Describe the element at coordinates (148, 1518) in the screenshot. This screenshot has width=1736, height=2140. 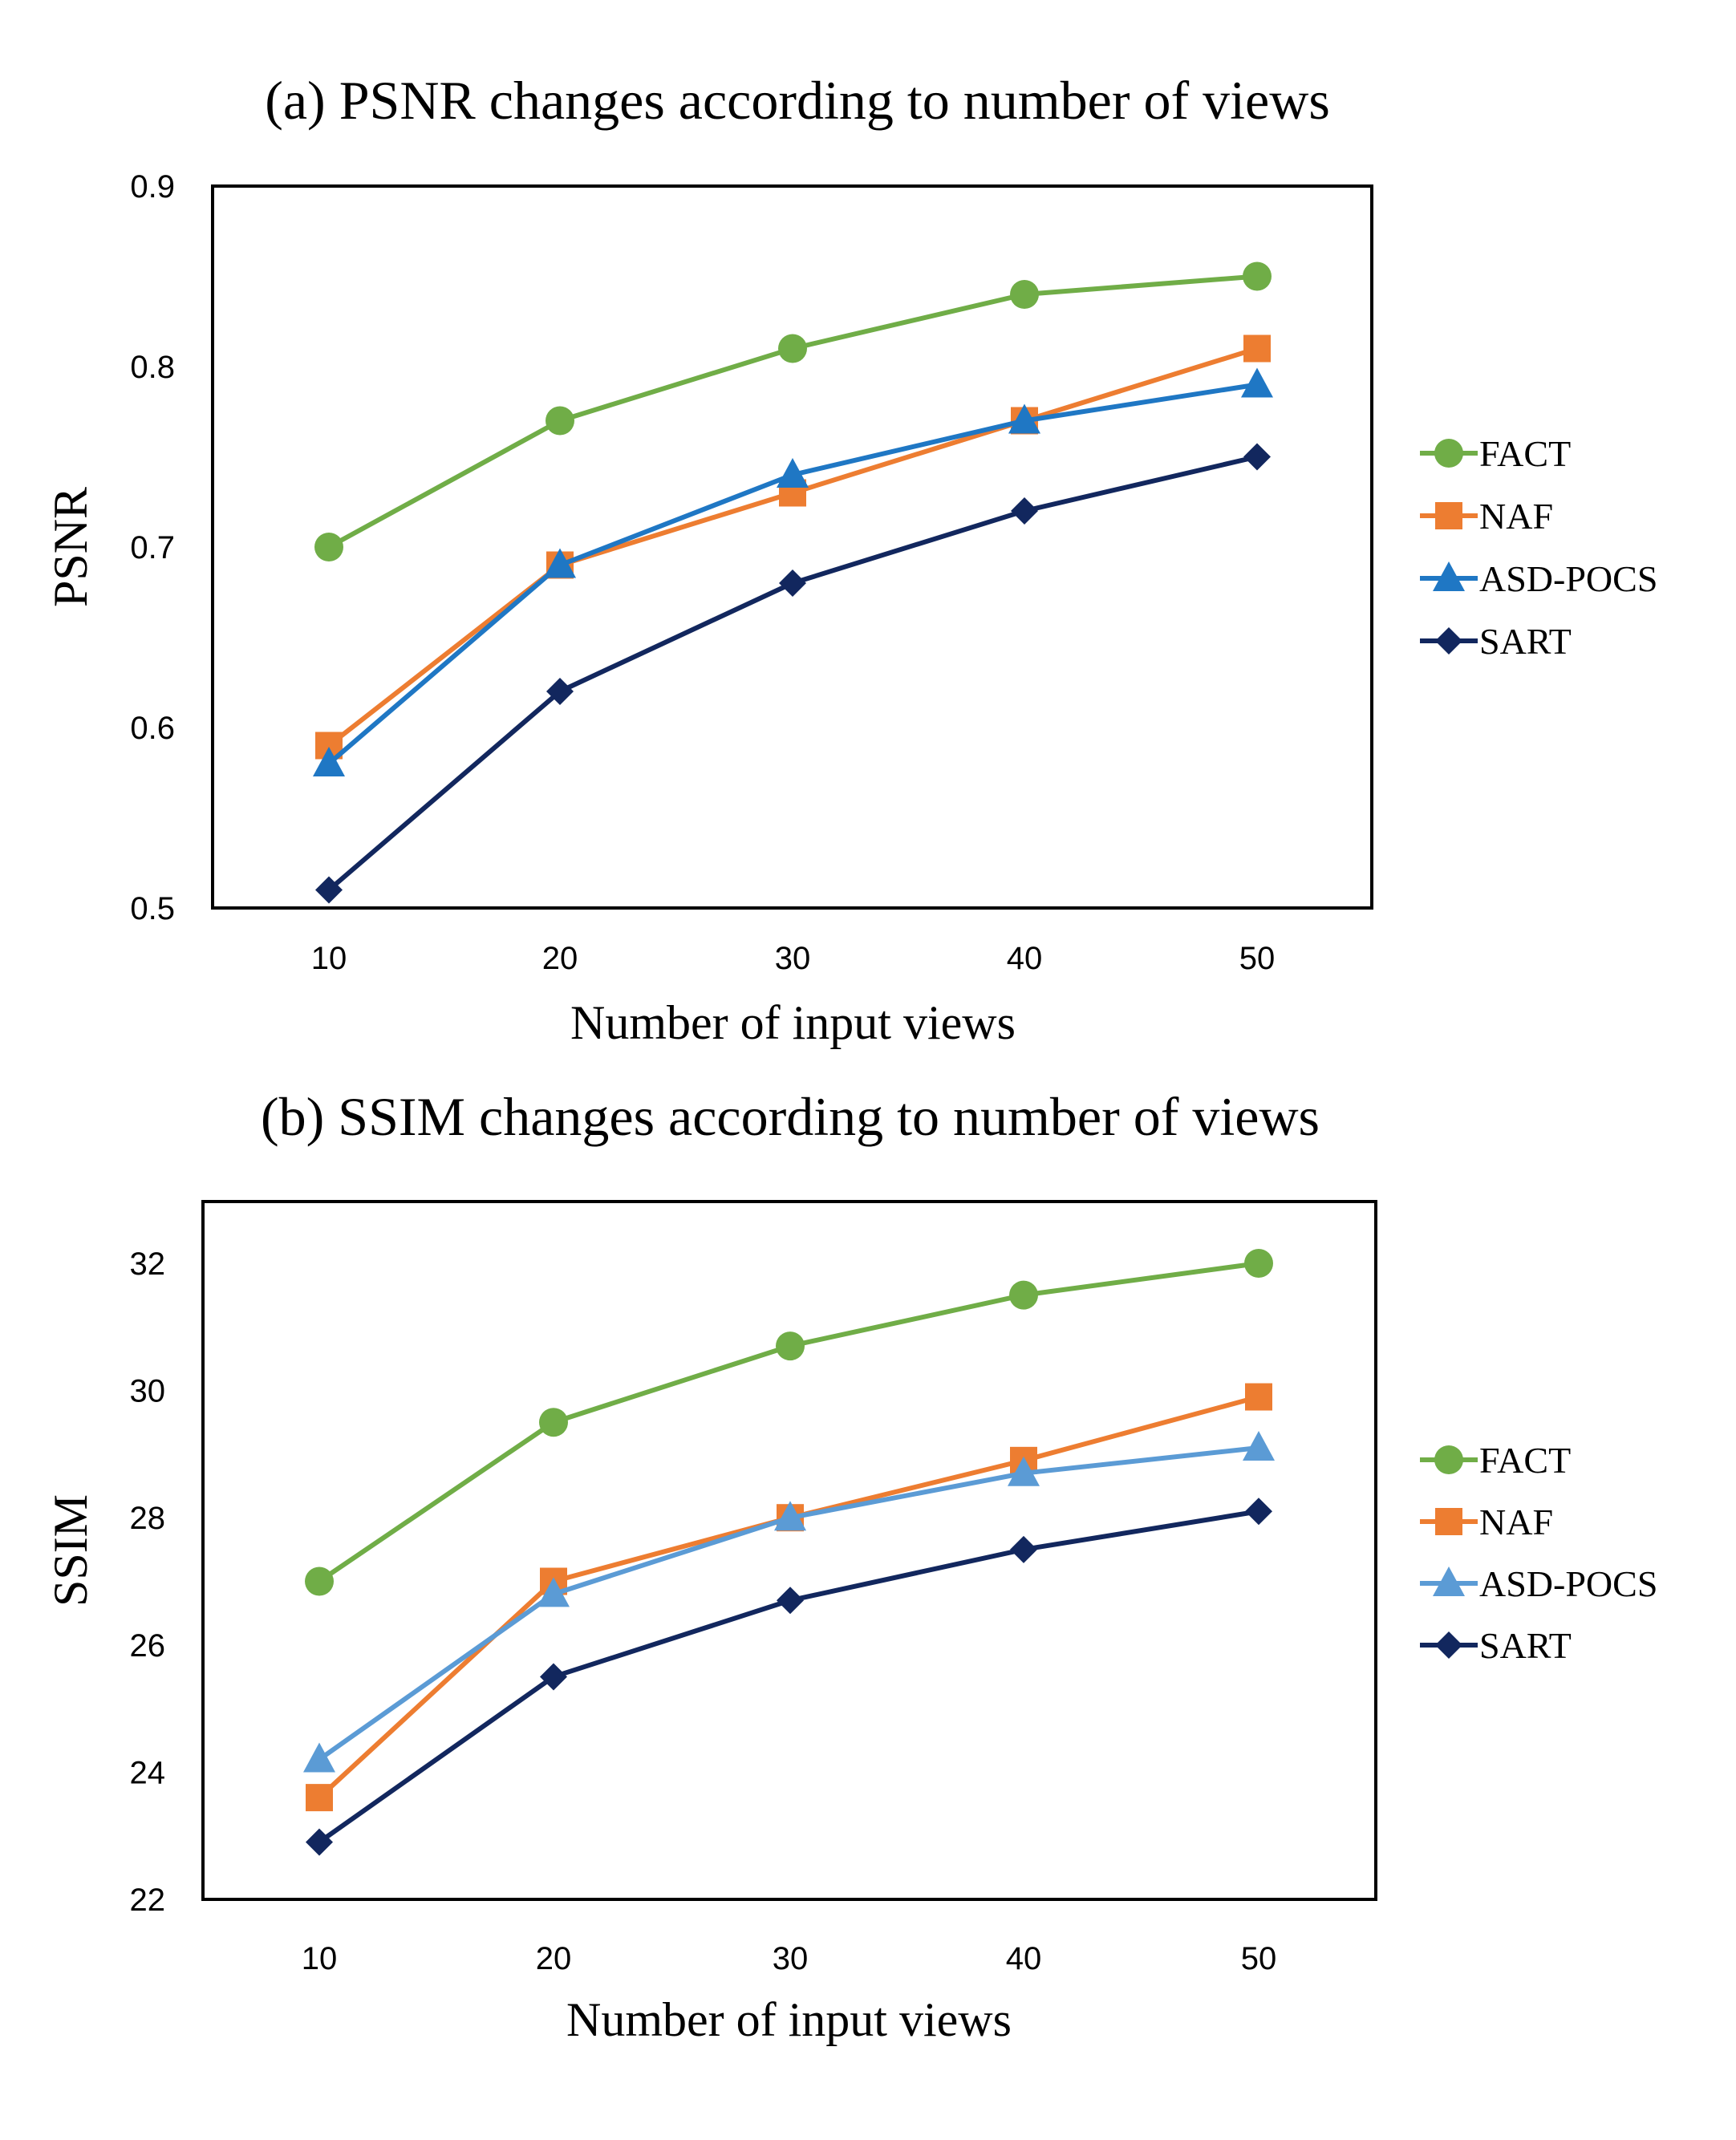
I see `y-tick-label: 28` at that location.